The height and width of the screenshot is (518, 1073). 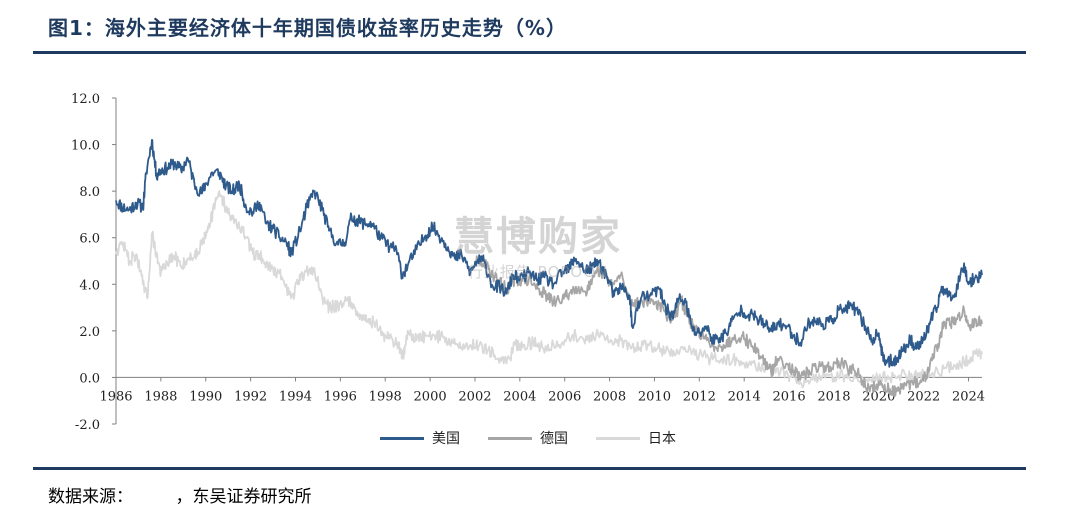 I want to click on chart-legend: 美国 德国 日本, so click(x=528, y=438).